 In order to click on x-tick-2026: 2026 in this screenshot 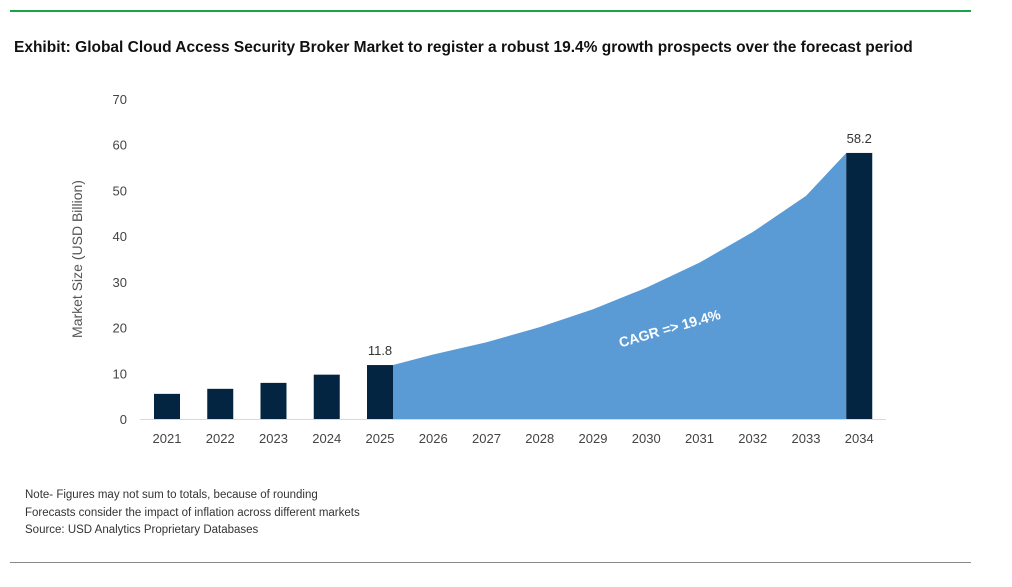, I will do `click(433, 438)`.